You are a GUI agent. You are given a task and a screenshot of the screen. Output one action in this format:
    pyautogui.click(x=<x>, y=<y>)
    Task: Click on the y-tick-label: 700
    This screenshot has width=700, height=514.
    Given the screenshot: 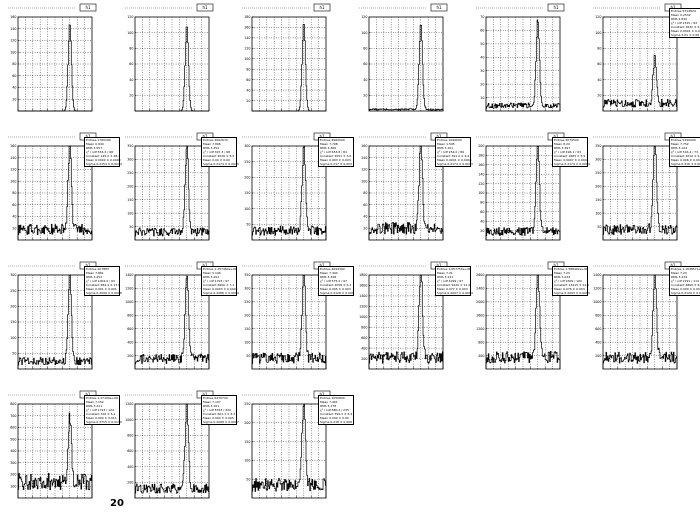 What is the action you would take?
    pyautogui.click(x=13, y=416)
    